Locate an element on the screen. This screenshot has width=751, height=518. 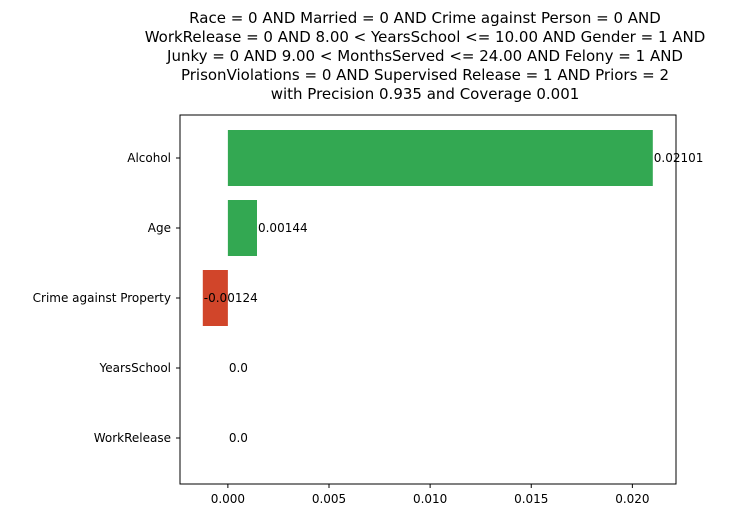
y-tick-label: WorkRelease is located at coordinates (132, 438).